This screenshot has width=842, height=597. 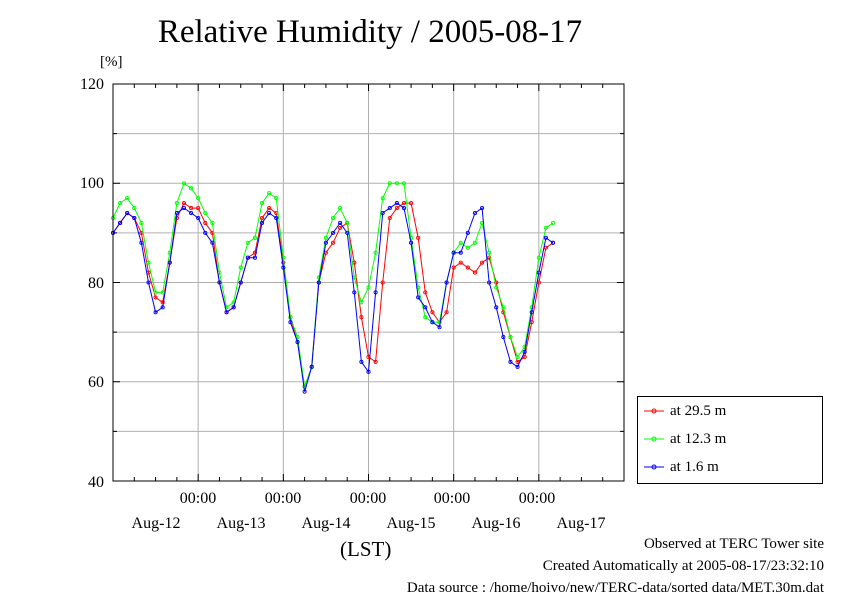 I want to click on x-time-tick-label: 00:00, so click(x=283, y=498).